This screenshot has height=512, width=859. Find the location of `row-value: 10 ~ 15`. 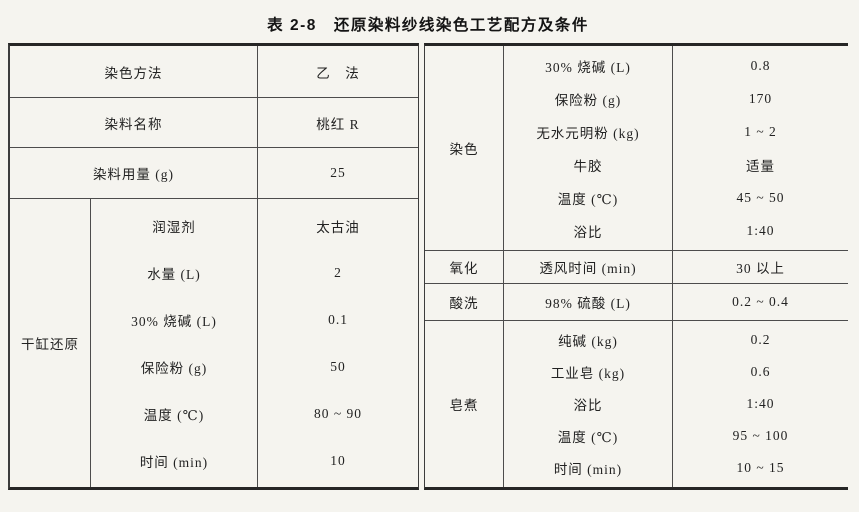

row-value: 10 ~ 15 is located at coordinates (760, 467).